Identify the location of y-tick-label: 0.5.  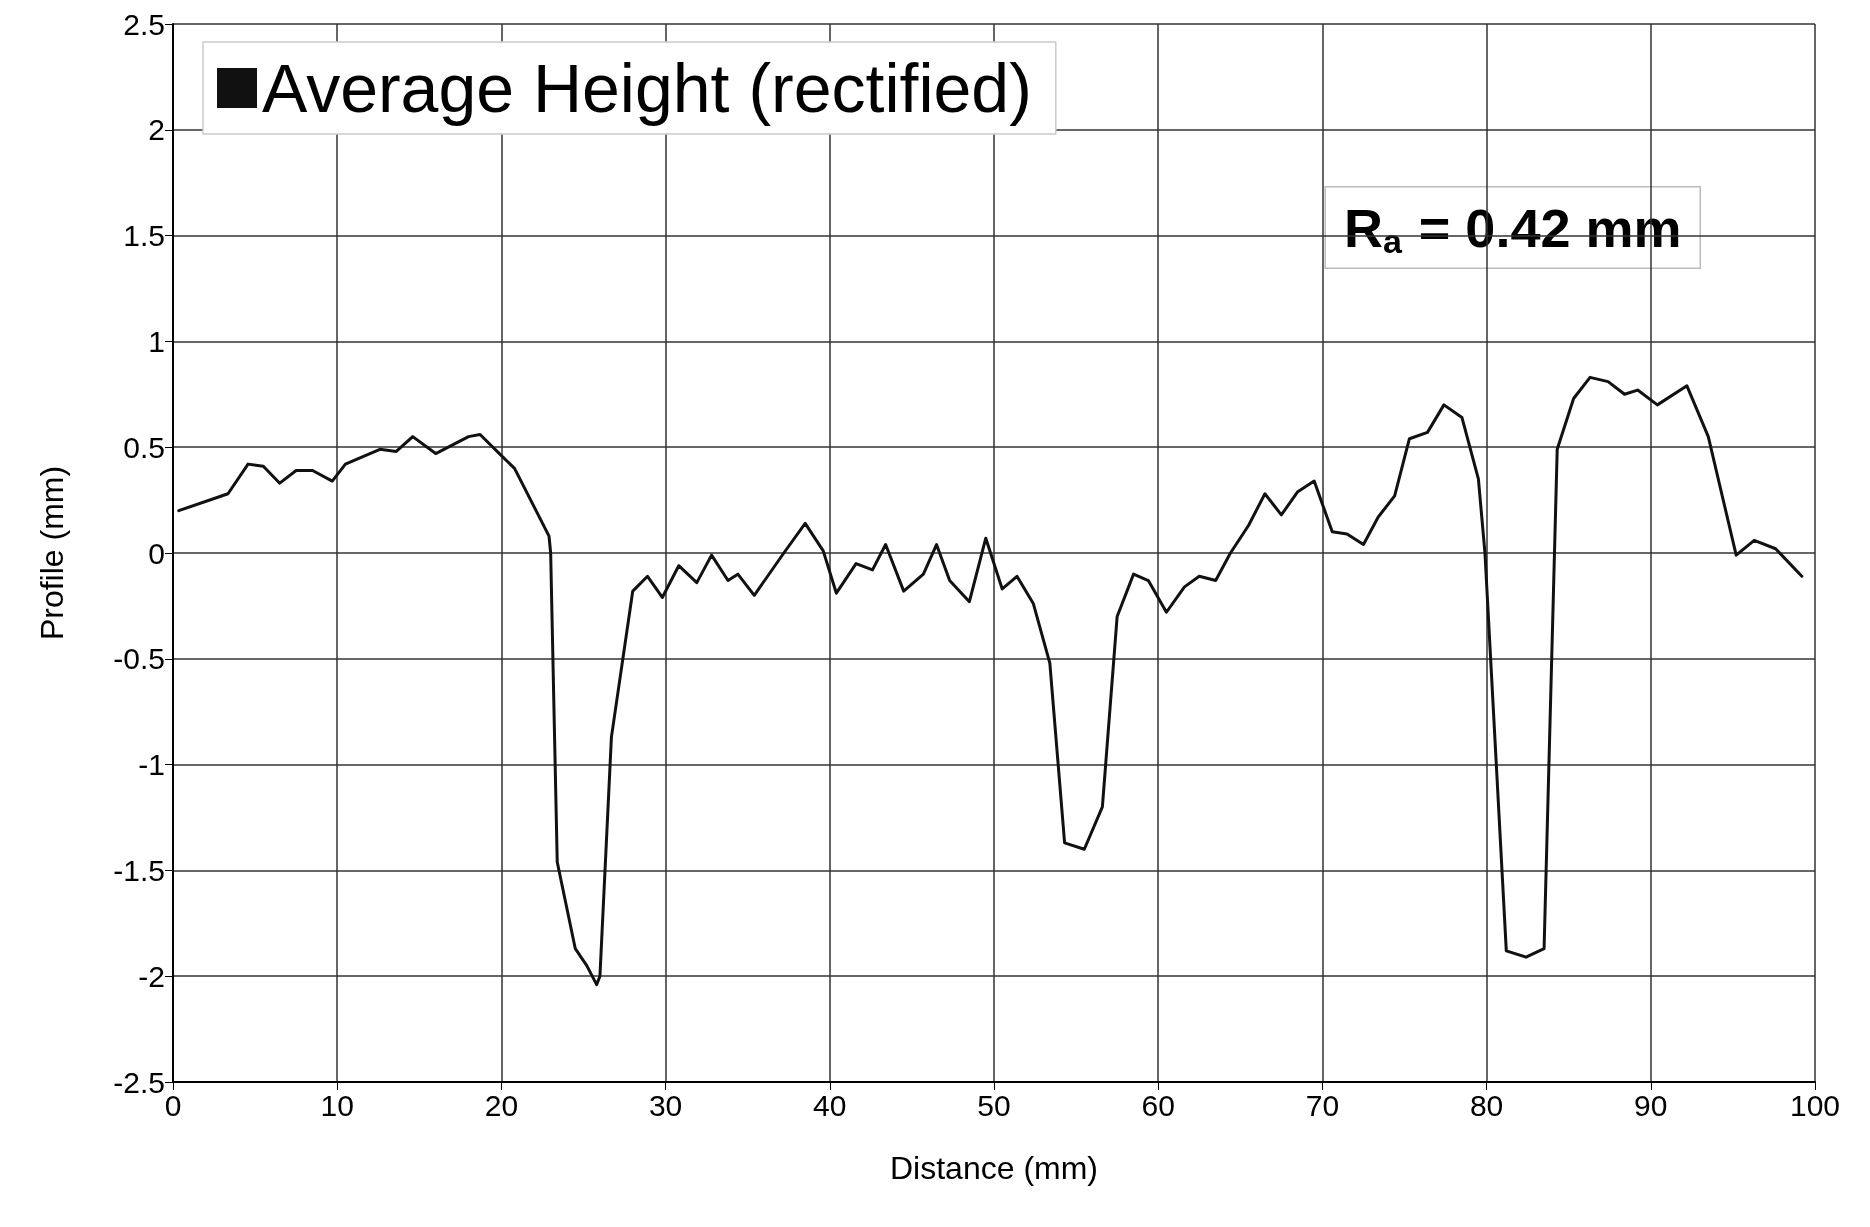
(144, 447).